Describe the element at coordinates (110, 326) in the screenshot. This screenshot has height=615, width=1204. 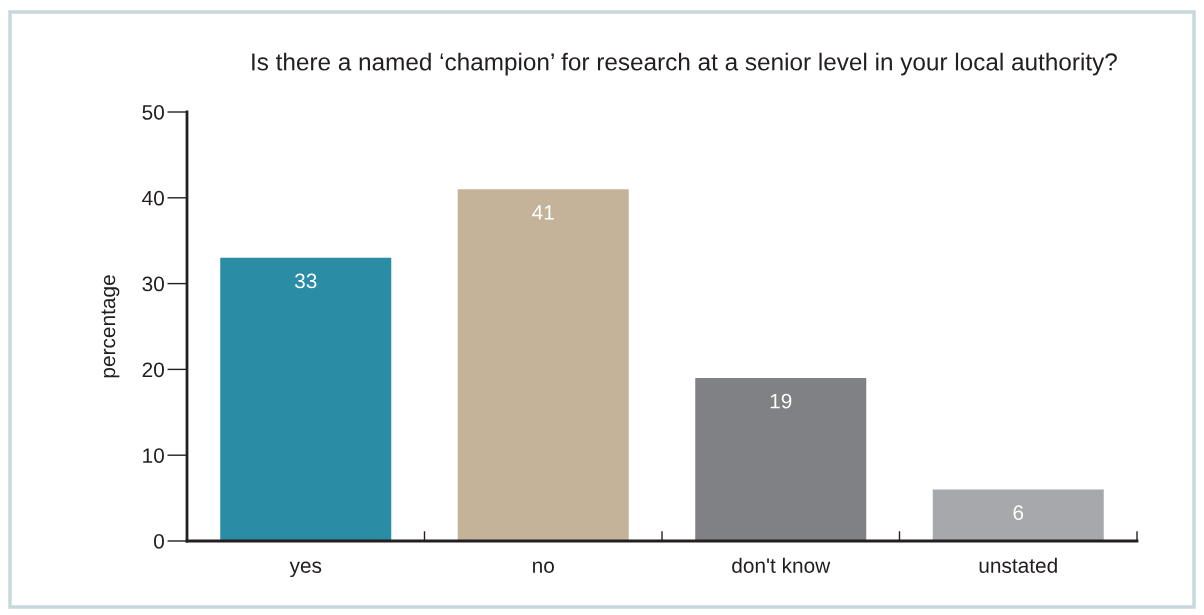
I see `y-axis-title: percentage` at that location.